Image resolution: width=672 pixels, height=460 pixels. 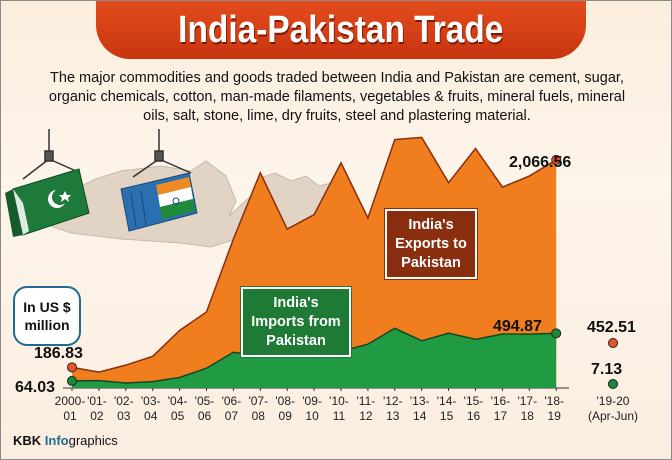 What do you see at coordinates (556, 159) in the screenshot?
I see `exports-last-point` at bounding box center [556, 159].